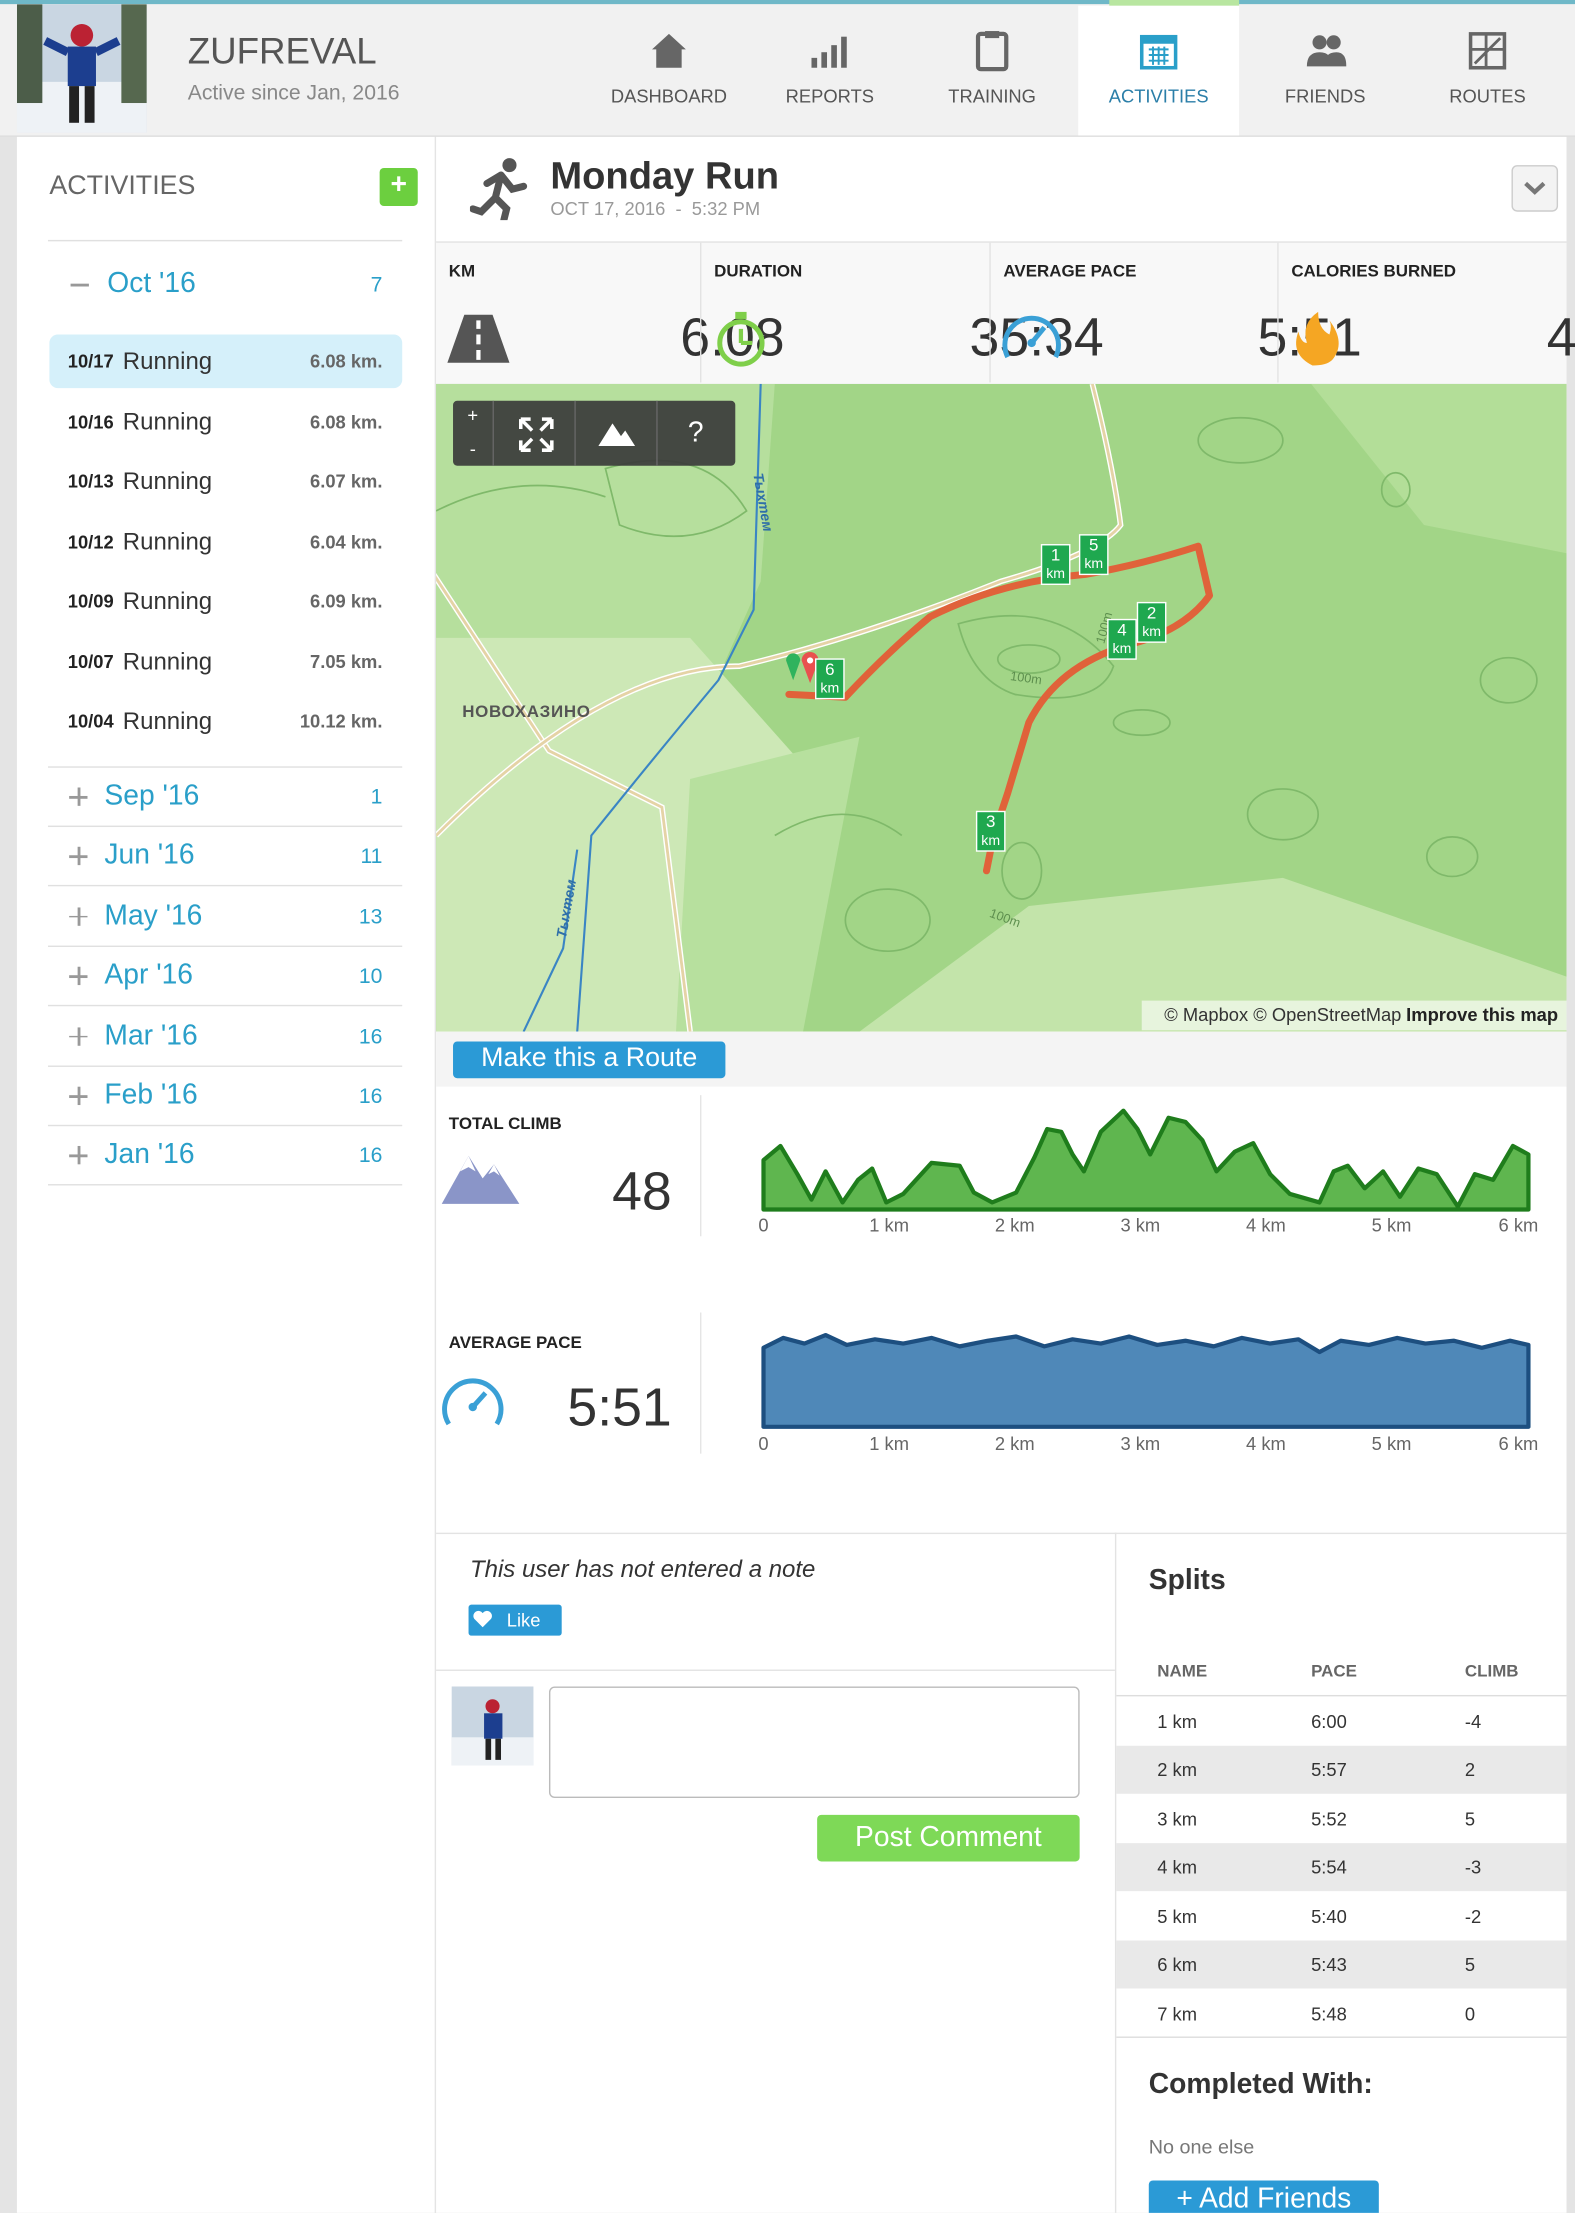 This screenshot has height=2213, width=1575. I want to click on splits-column-header: CLIMB, so click(1491, 1671).